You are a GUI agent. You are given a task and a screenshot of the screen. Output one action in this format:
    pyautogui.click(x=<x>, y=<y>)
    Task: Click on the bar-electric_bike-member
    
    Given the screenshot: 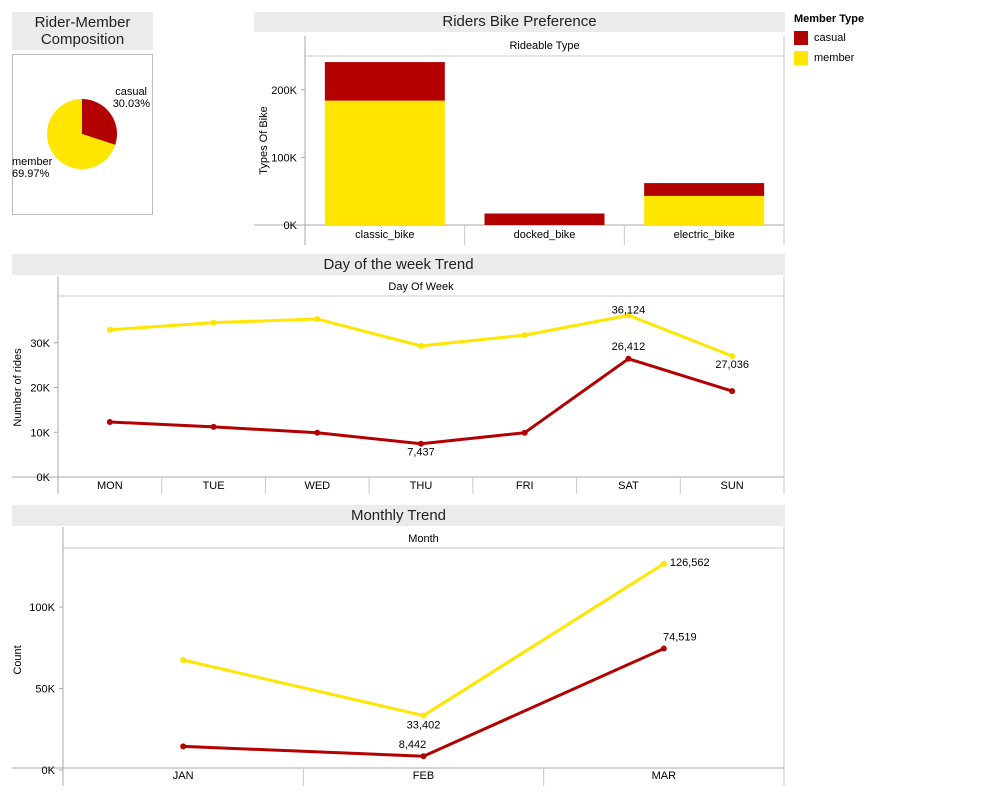 What is the action you would take?
    pyautogui.click(x=704, y=210)
    